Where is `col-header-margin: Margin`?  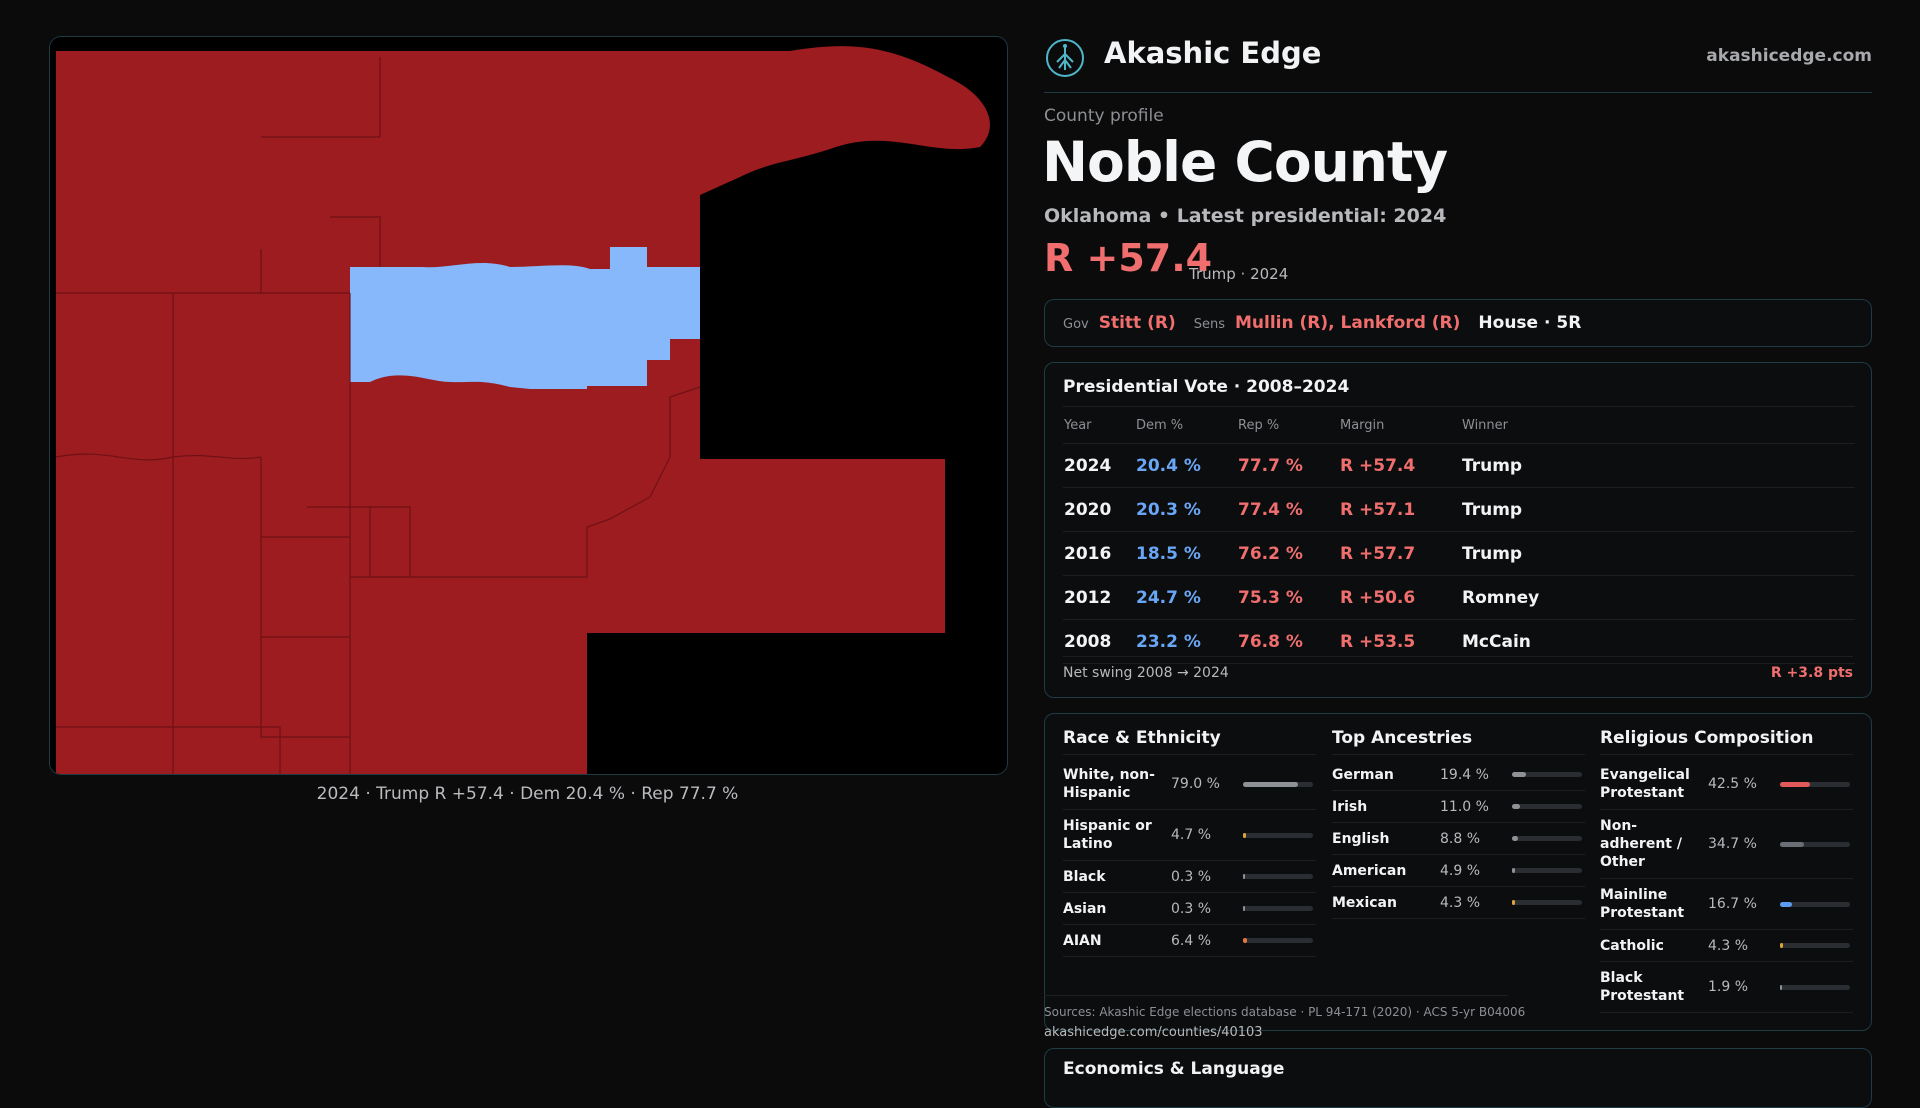
col-header-margin: Margin is located at coordinates (1400, 425).